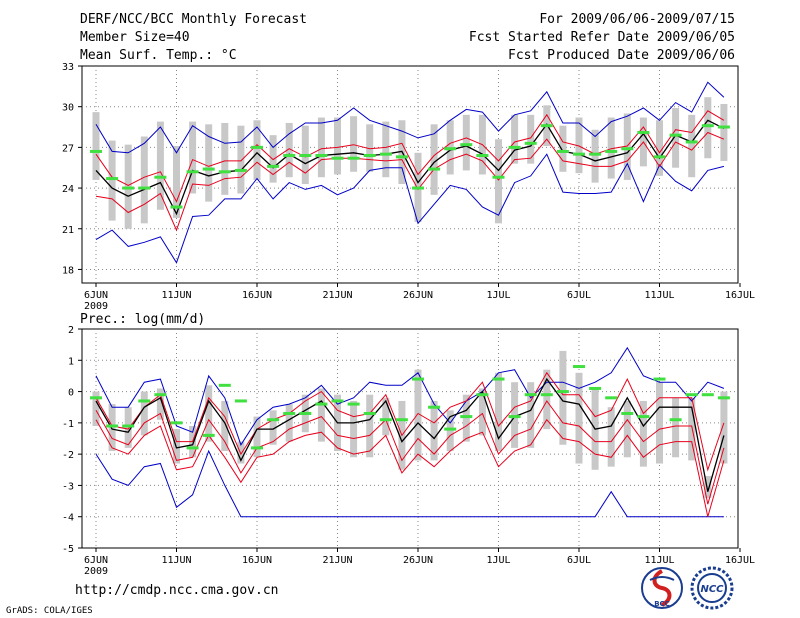 Image resolution: width=800 pixels, height=618 pixels. What do you see at coordinates (71, 361) in the screenshot?
I see `y-tick-label: 1` at bounding box center [71, 361].